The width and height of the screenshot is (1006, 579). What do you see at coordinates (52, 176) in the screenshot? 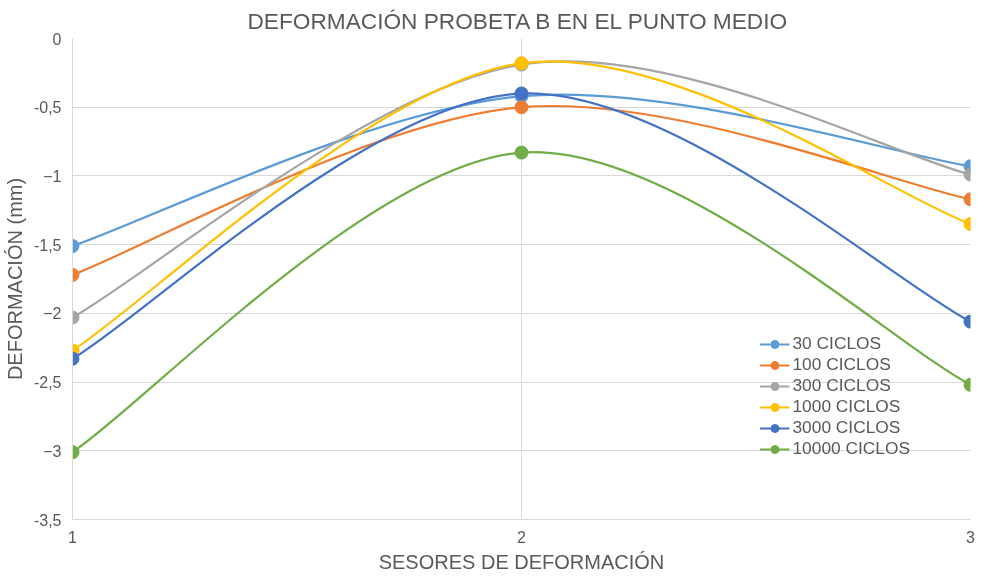
I see `y-tick-label: −1` at bounding box center [52, 176].